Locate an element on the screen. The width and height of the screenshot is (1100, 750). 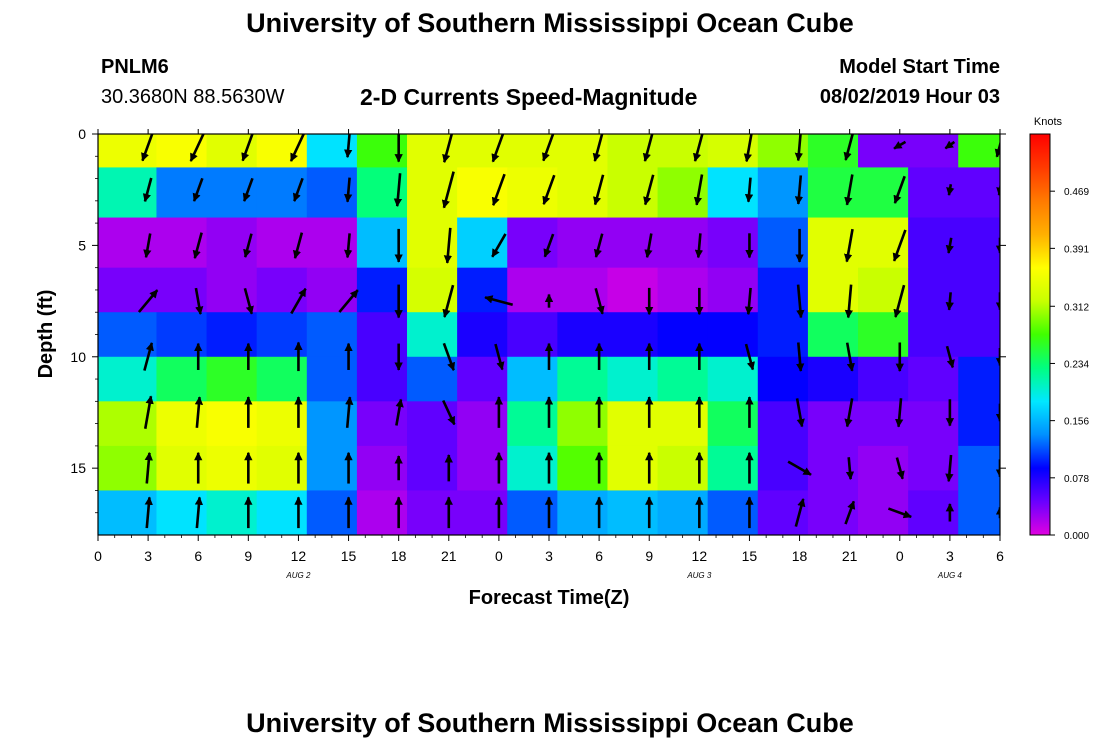
date-label: AUG 3 is located at coordinates (699, 575).